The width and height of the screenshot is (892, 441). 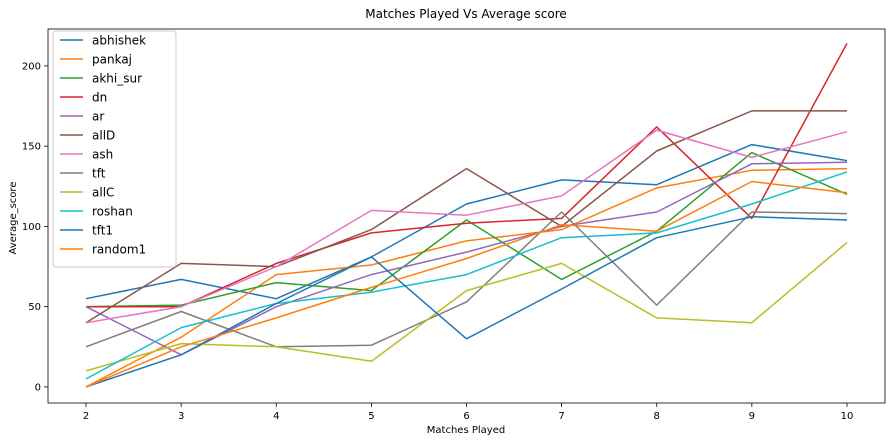 I want to click on y-tick-label: 100, so click(x=31, y=227).